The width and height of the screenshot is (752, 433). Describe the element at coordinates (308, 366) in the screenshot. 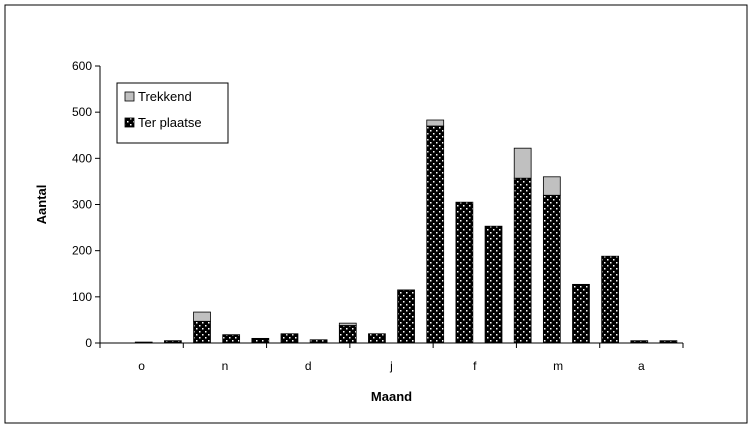

I see `x-tick-label: d` at that location.